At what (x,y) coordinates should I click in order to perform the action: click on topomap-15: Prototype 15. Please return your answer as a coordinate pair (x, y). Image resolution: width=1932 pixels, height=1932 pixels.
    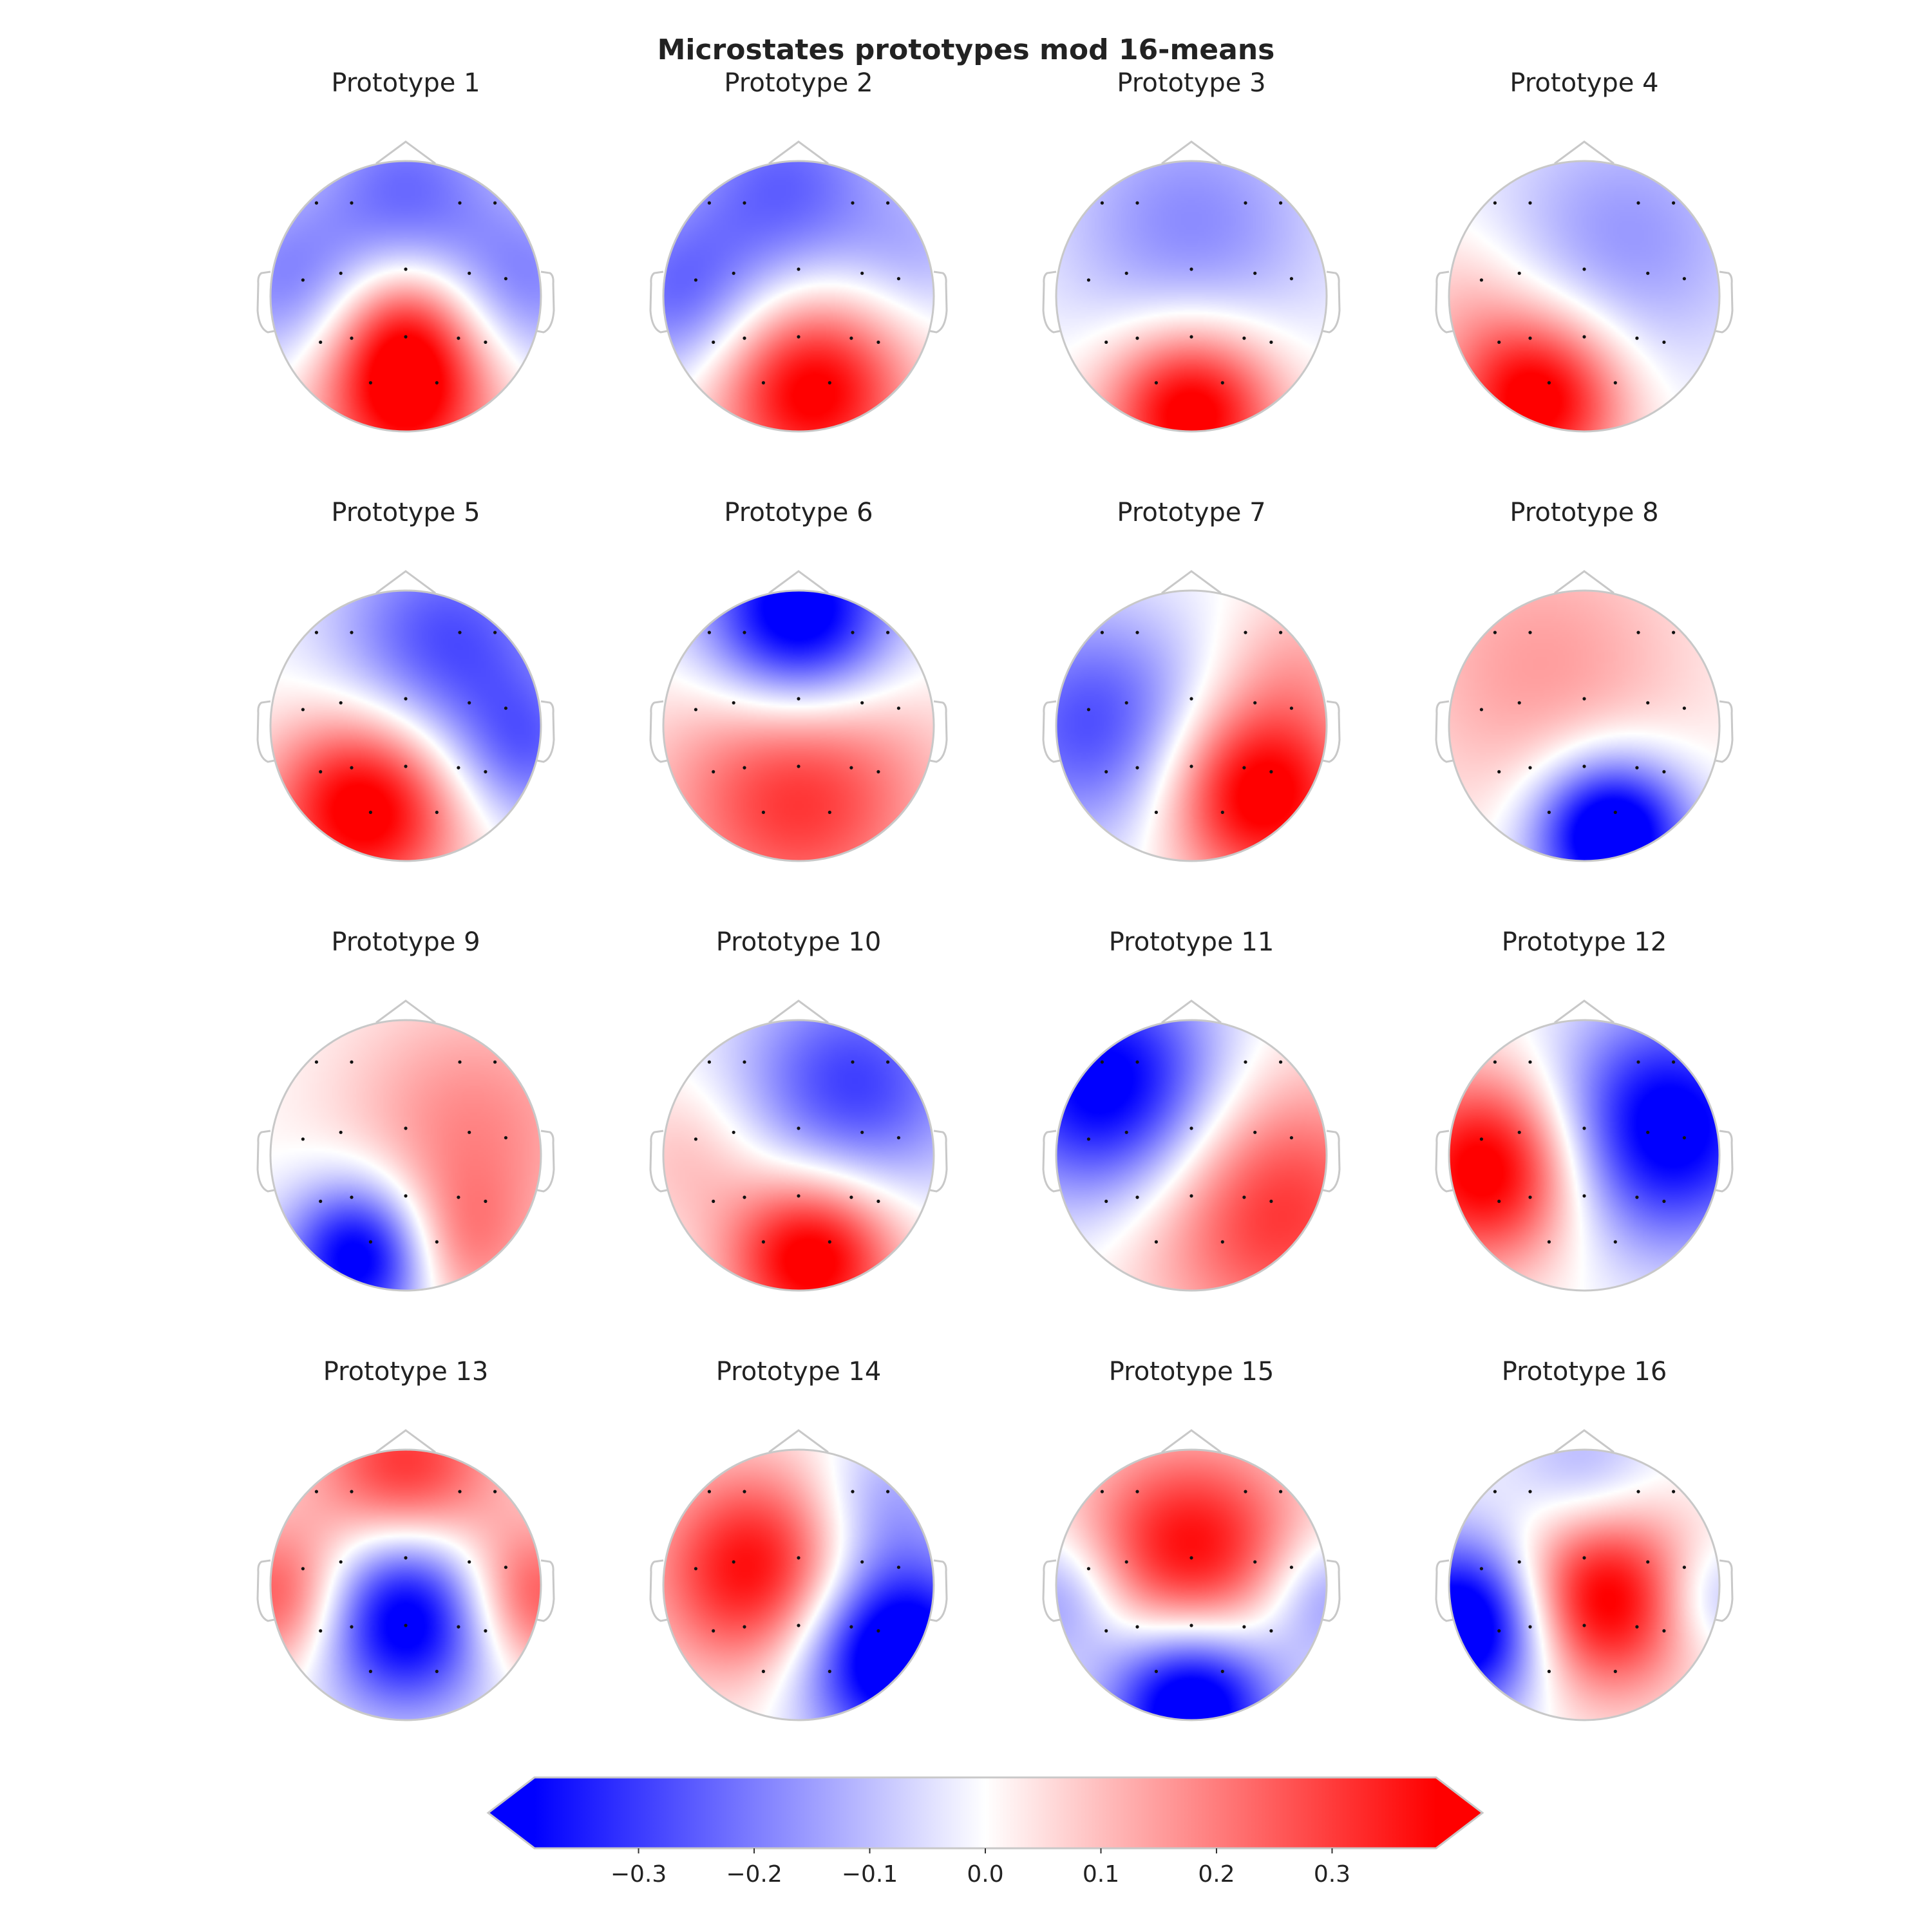
    Looking at the image, I should click on (1191, 1539).